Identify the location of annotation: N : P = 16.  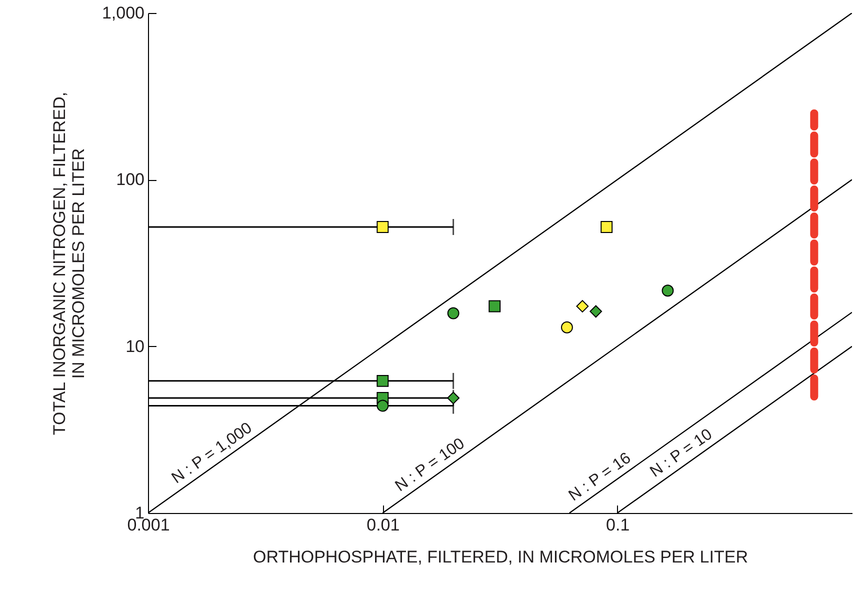
(600, 477).